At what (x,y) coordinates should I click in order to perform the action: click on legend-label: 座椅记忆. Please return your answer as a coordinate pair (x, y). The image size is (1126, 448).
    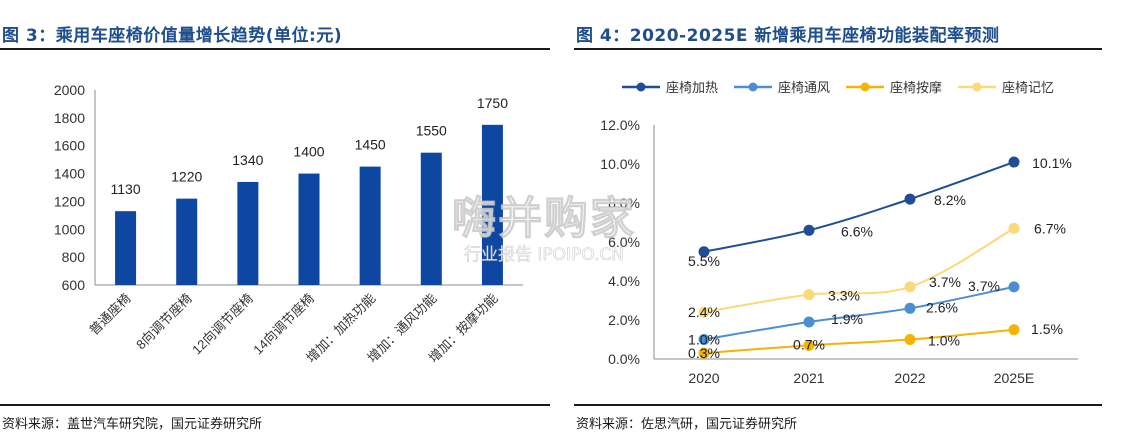
    Looking at the image, I should click on (1028, 87).